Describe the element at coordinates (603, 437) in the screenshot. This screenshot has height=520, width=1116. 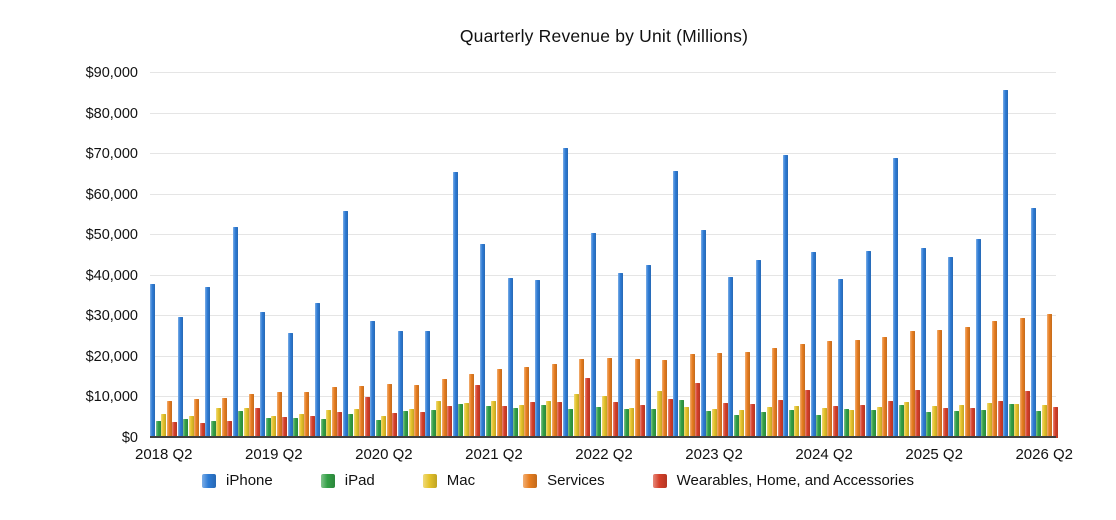
I see `x-axis-baseline` at that location.